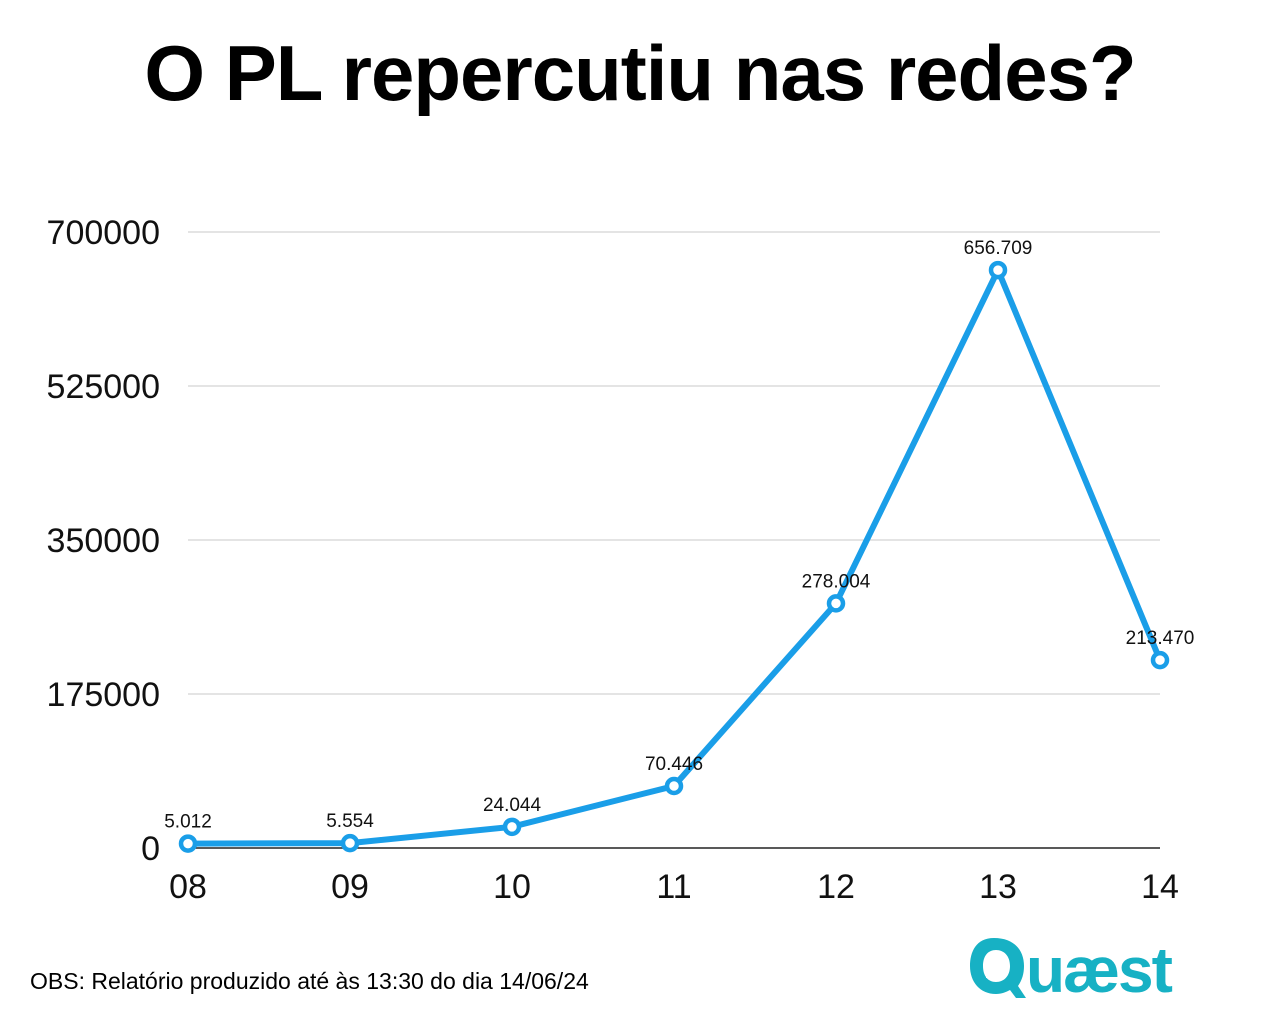 The height and width of the screenshot is (1029, 1280). What do you see at coordinates (350, 821) in the screenshot?
I see `data-label: 5.554` at bounding box center [350, 821].